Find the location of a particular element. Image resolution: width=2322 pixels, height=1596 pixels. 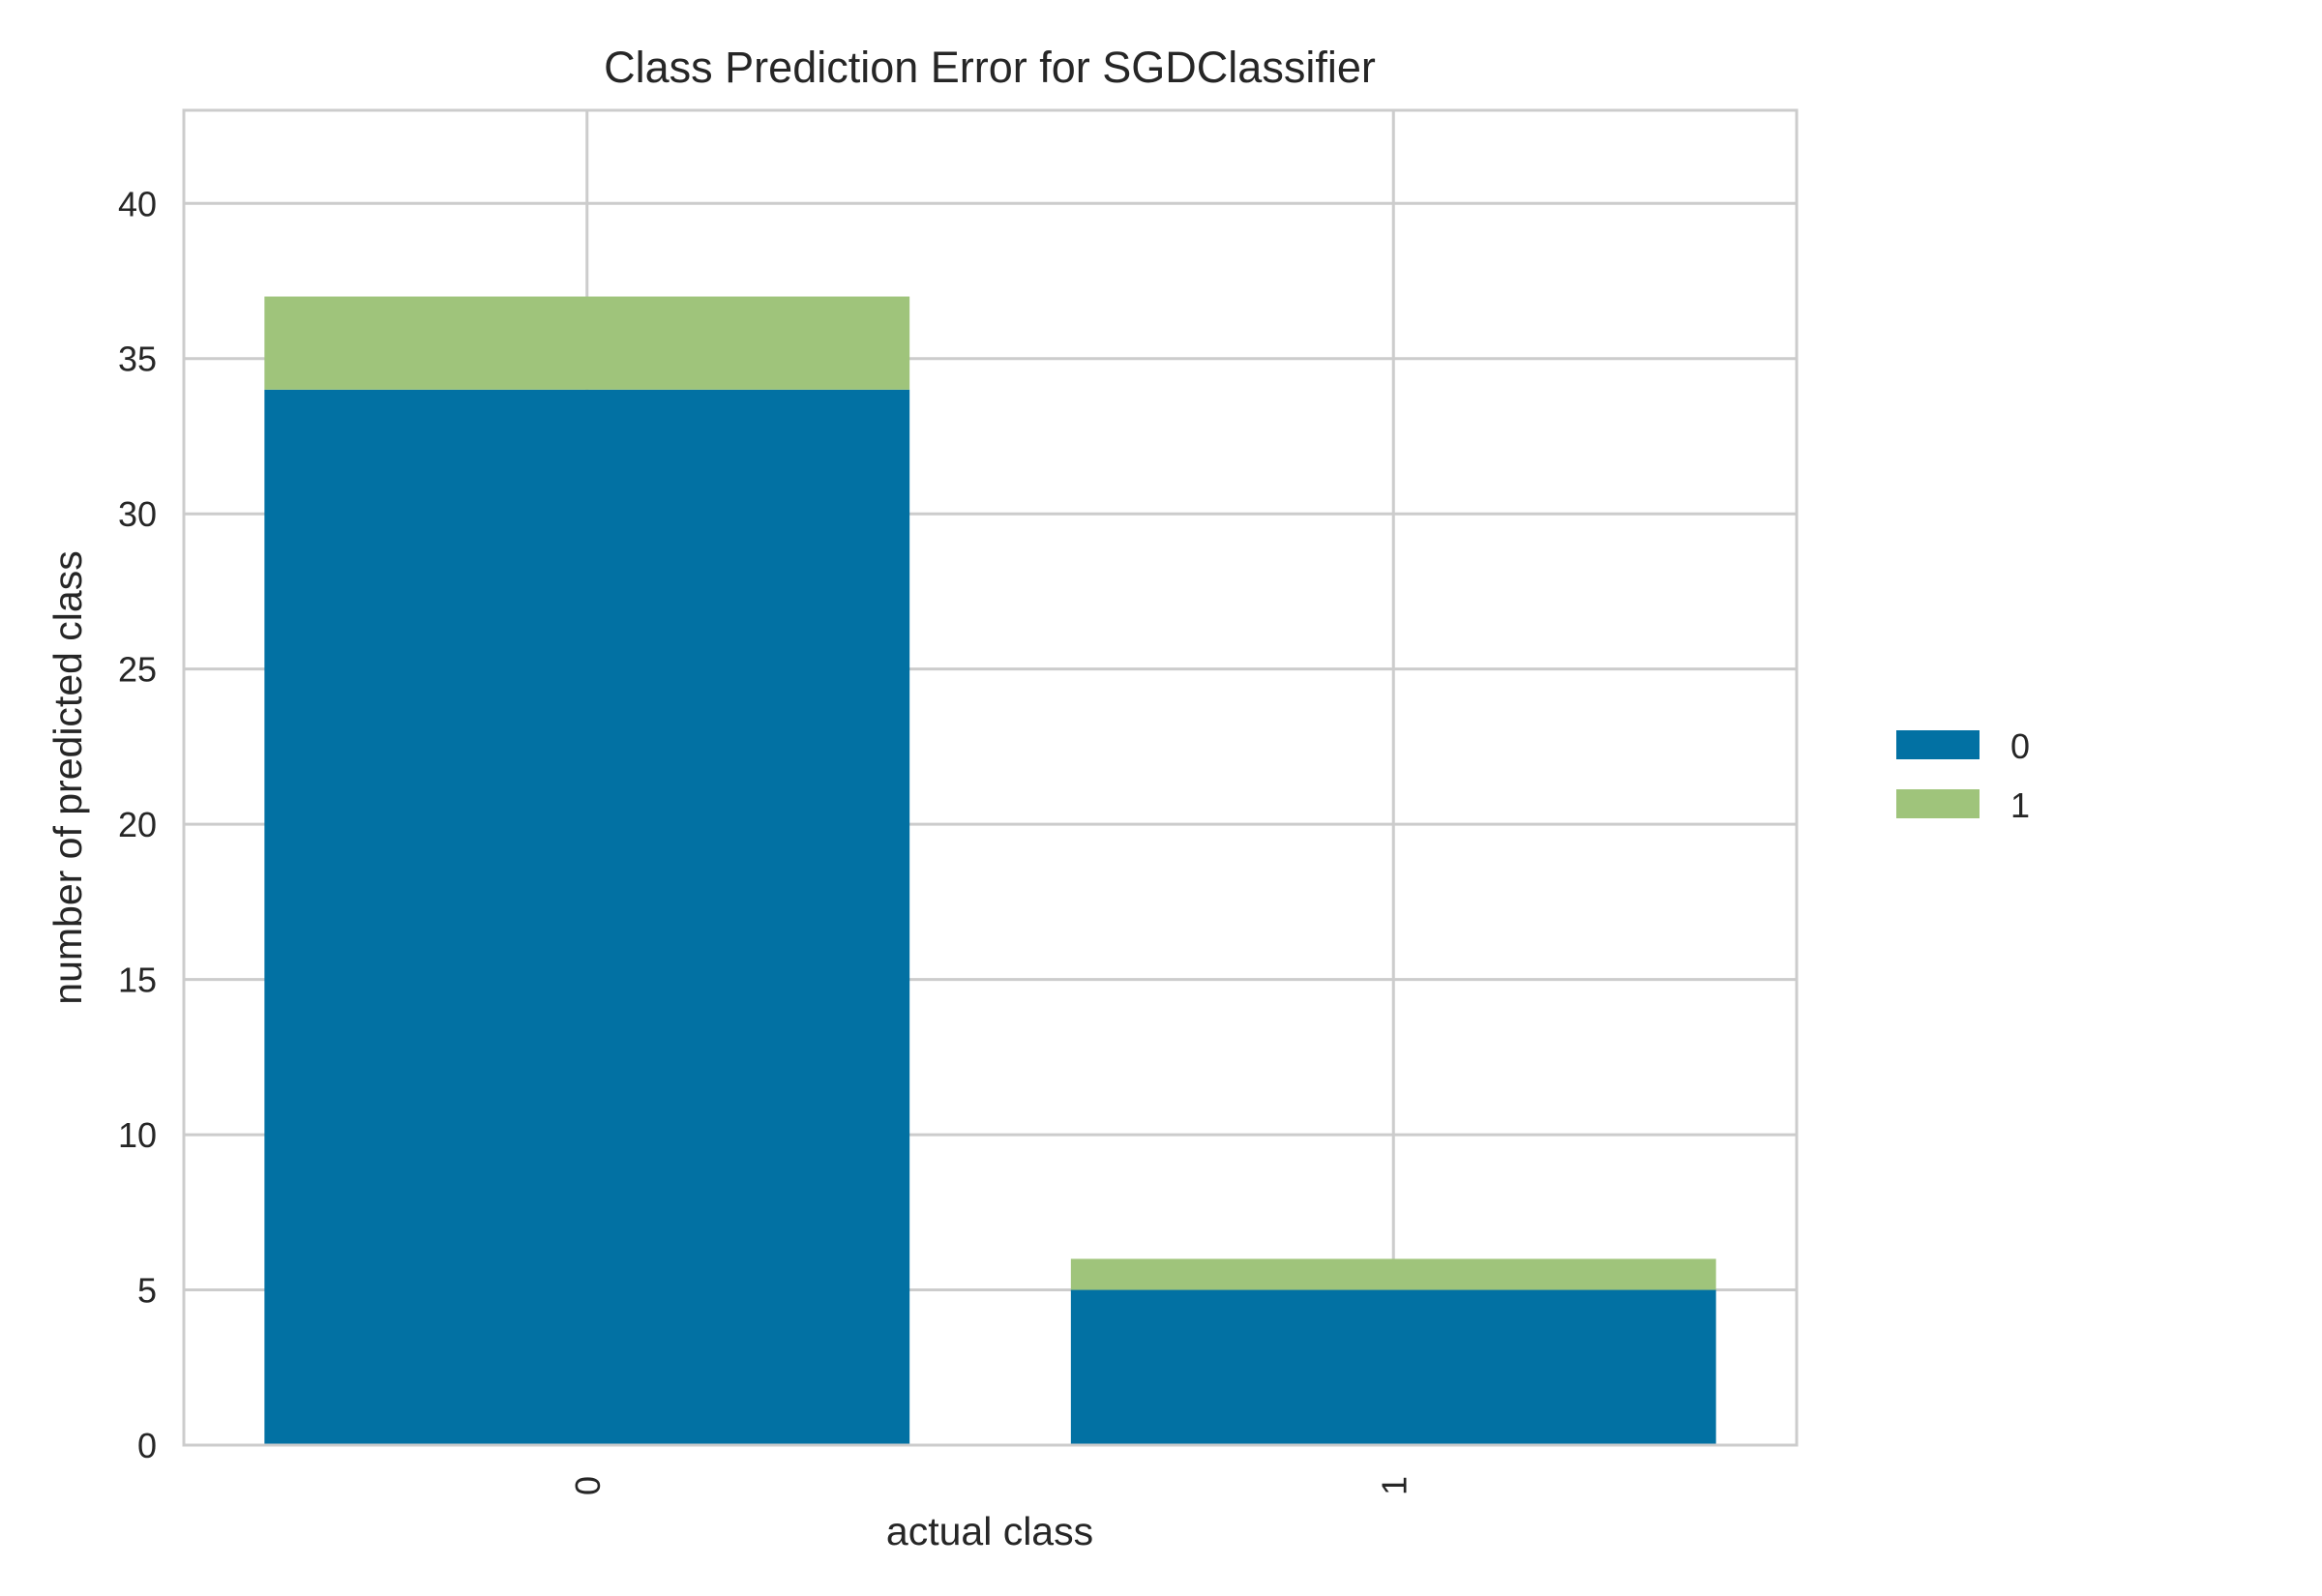

x-tick-label: 0 is located at coordinates (588, 1485).